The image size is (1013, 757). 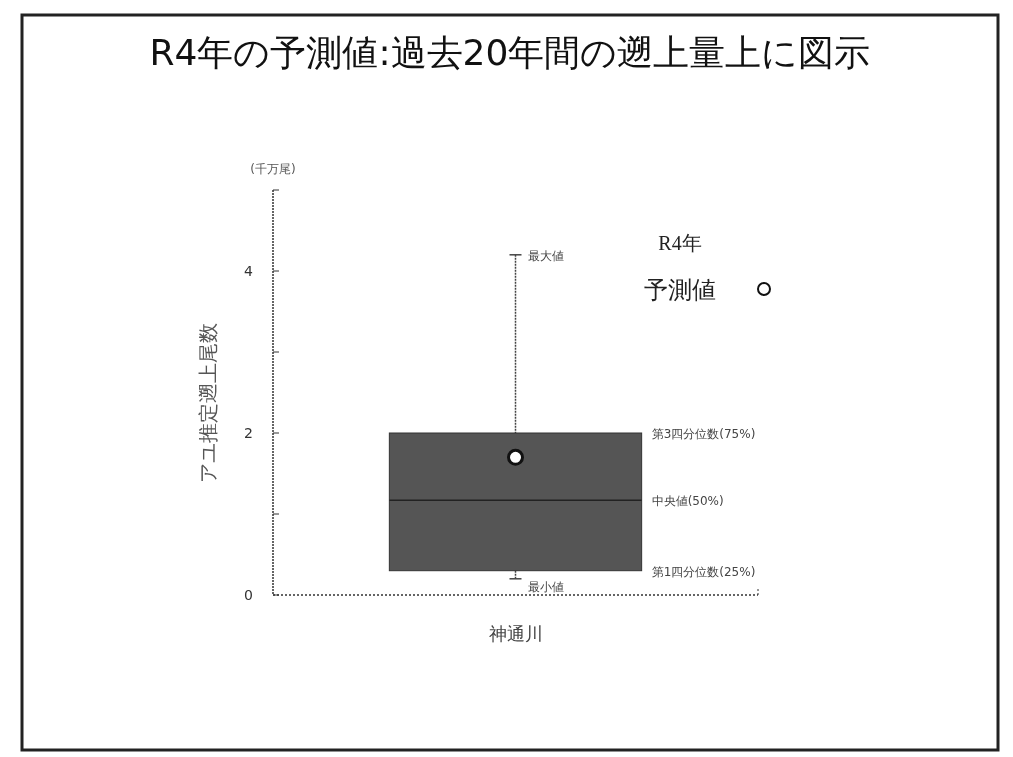 What do you see at coordinates (545, 586) in the screenshot?
I see `annotation: 最小値` at bounding box center [545, 586].